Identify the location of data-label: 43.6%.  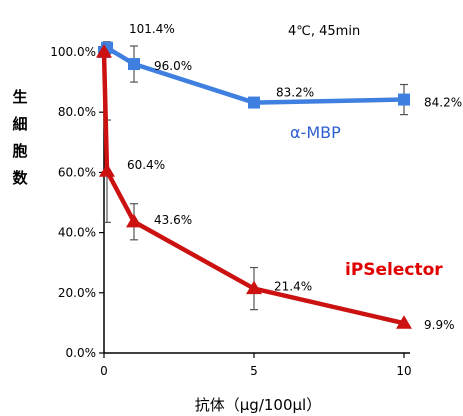
(173, 220).